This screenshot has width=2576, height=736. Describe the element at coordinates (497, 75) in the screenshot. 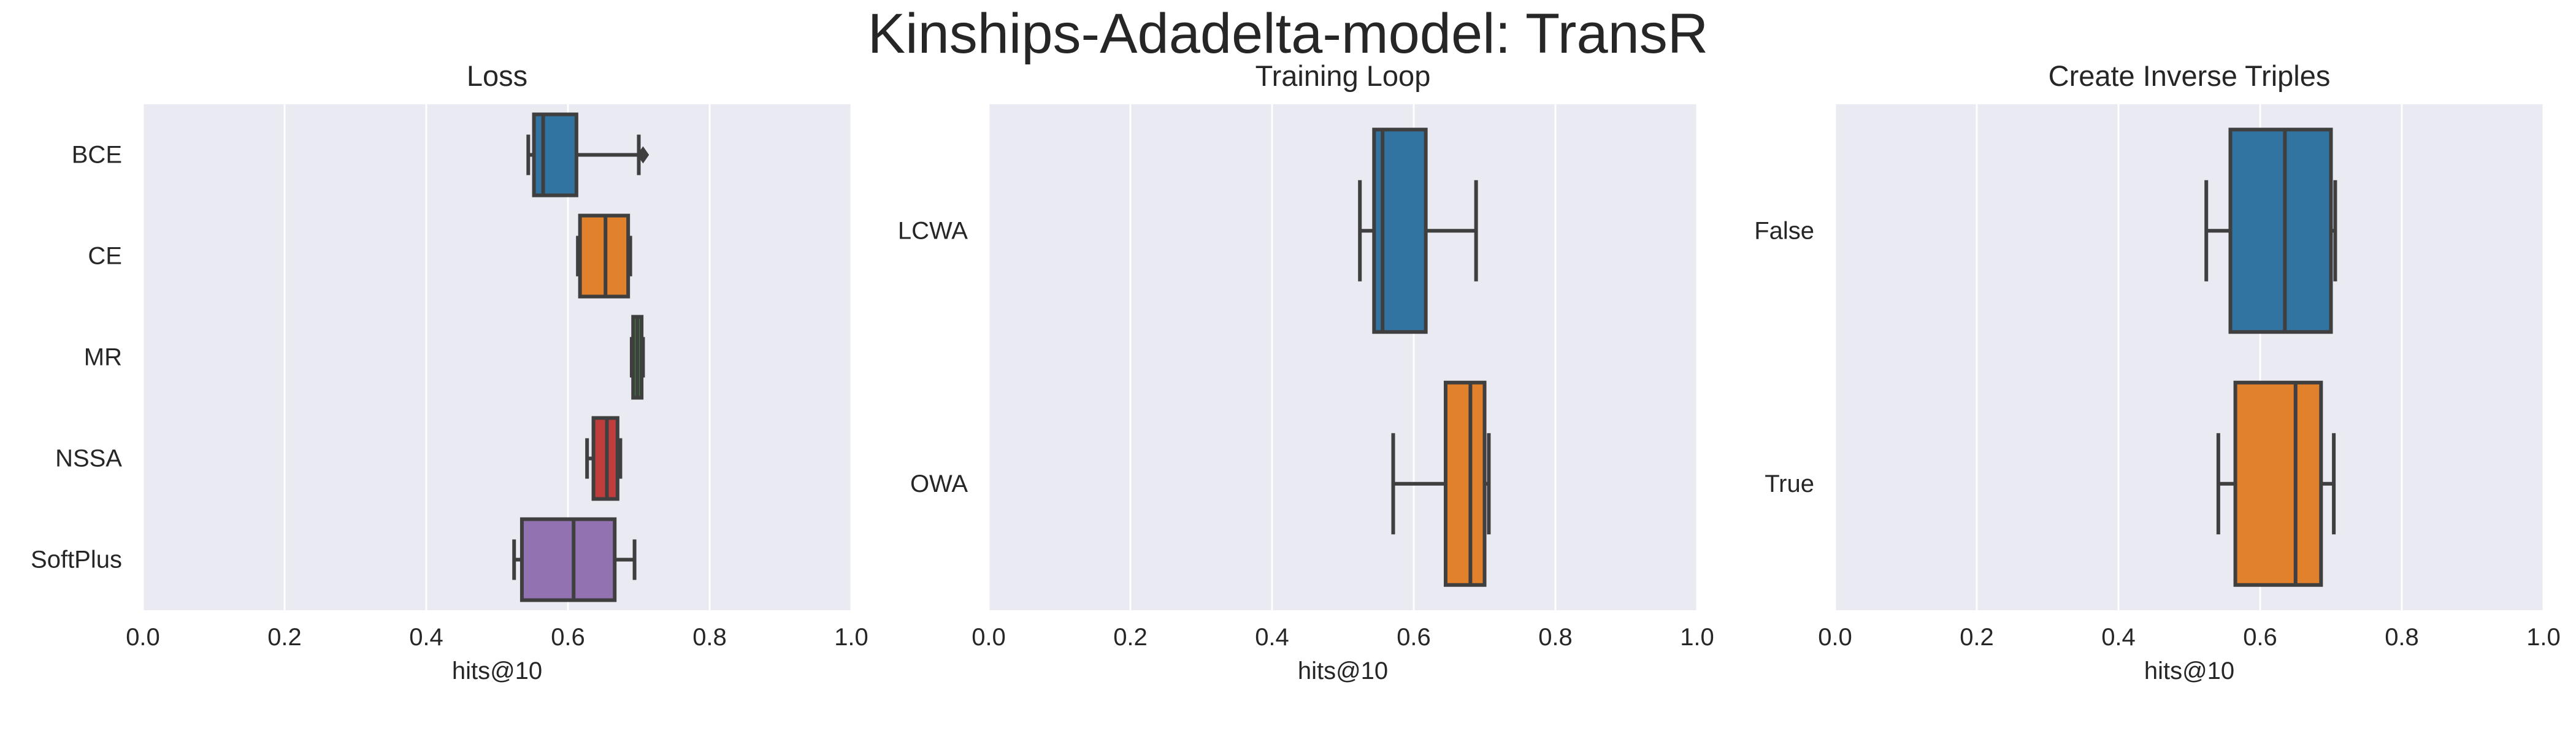

I see `subplot-title: Loss` at that location.